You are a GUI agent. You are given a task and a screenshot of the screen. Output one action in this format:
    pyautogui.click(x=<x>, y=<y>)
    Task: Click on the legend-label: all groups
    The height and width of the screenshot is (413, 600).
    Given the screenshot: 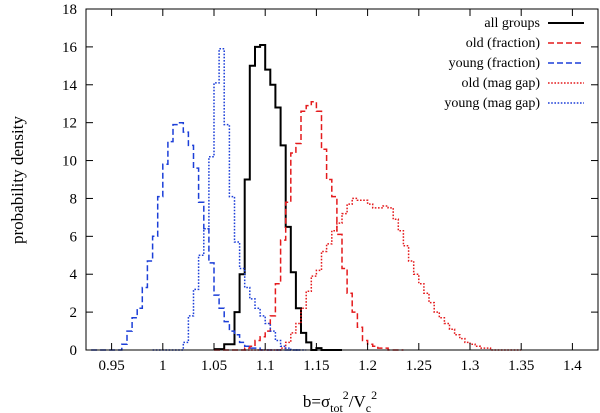 What is the action you would take?
    pyautogui.click(x=512, y=23)
    